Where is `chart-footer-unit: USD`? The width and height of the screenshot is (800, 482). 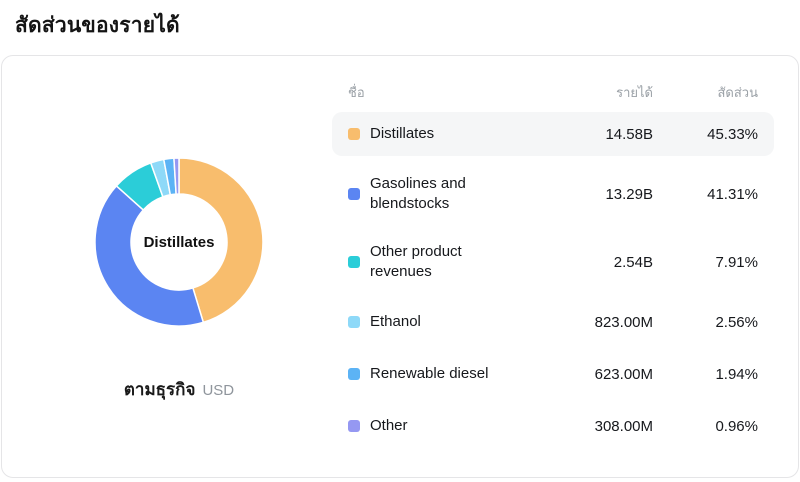
chart-footer-unit: USD is located at coordinates (218, 390).